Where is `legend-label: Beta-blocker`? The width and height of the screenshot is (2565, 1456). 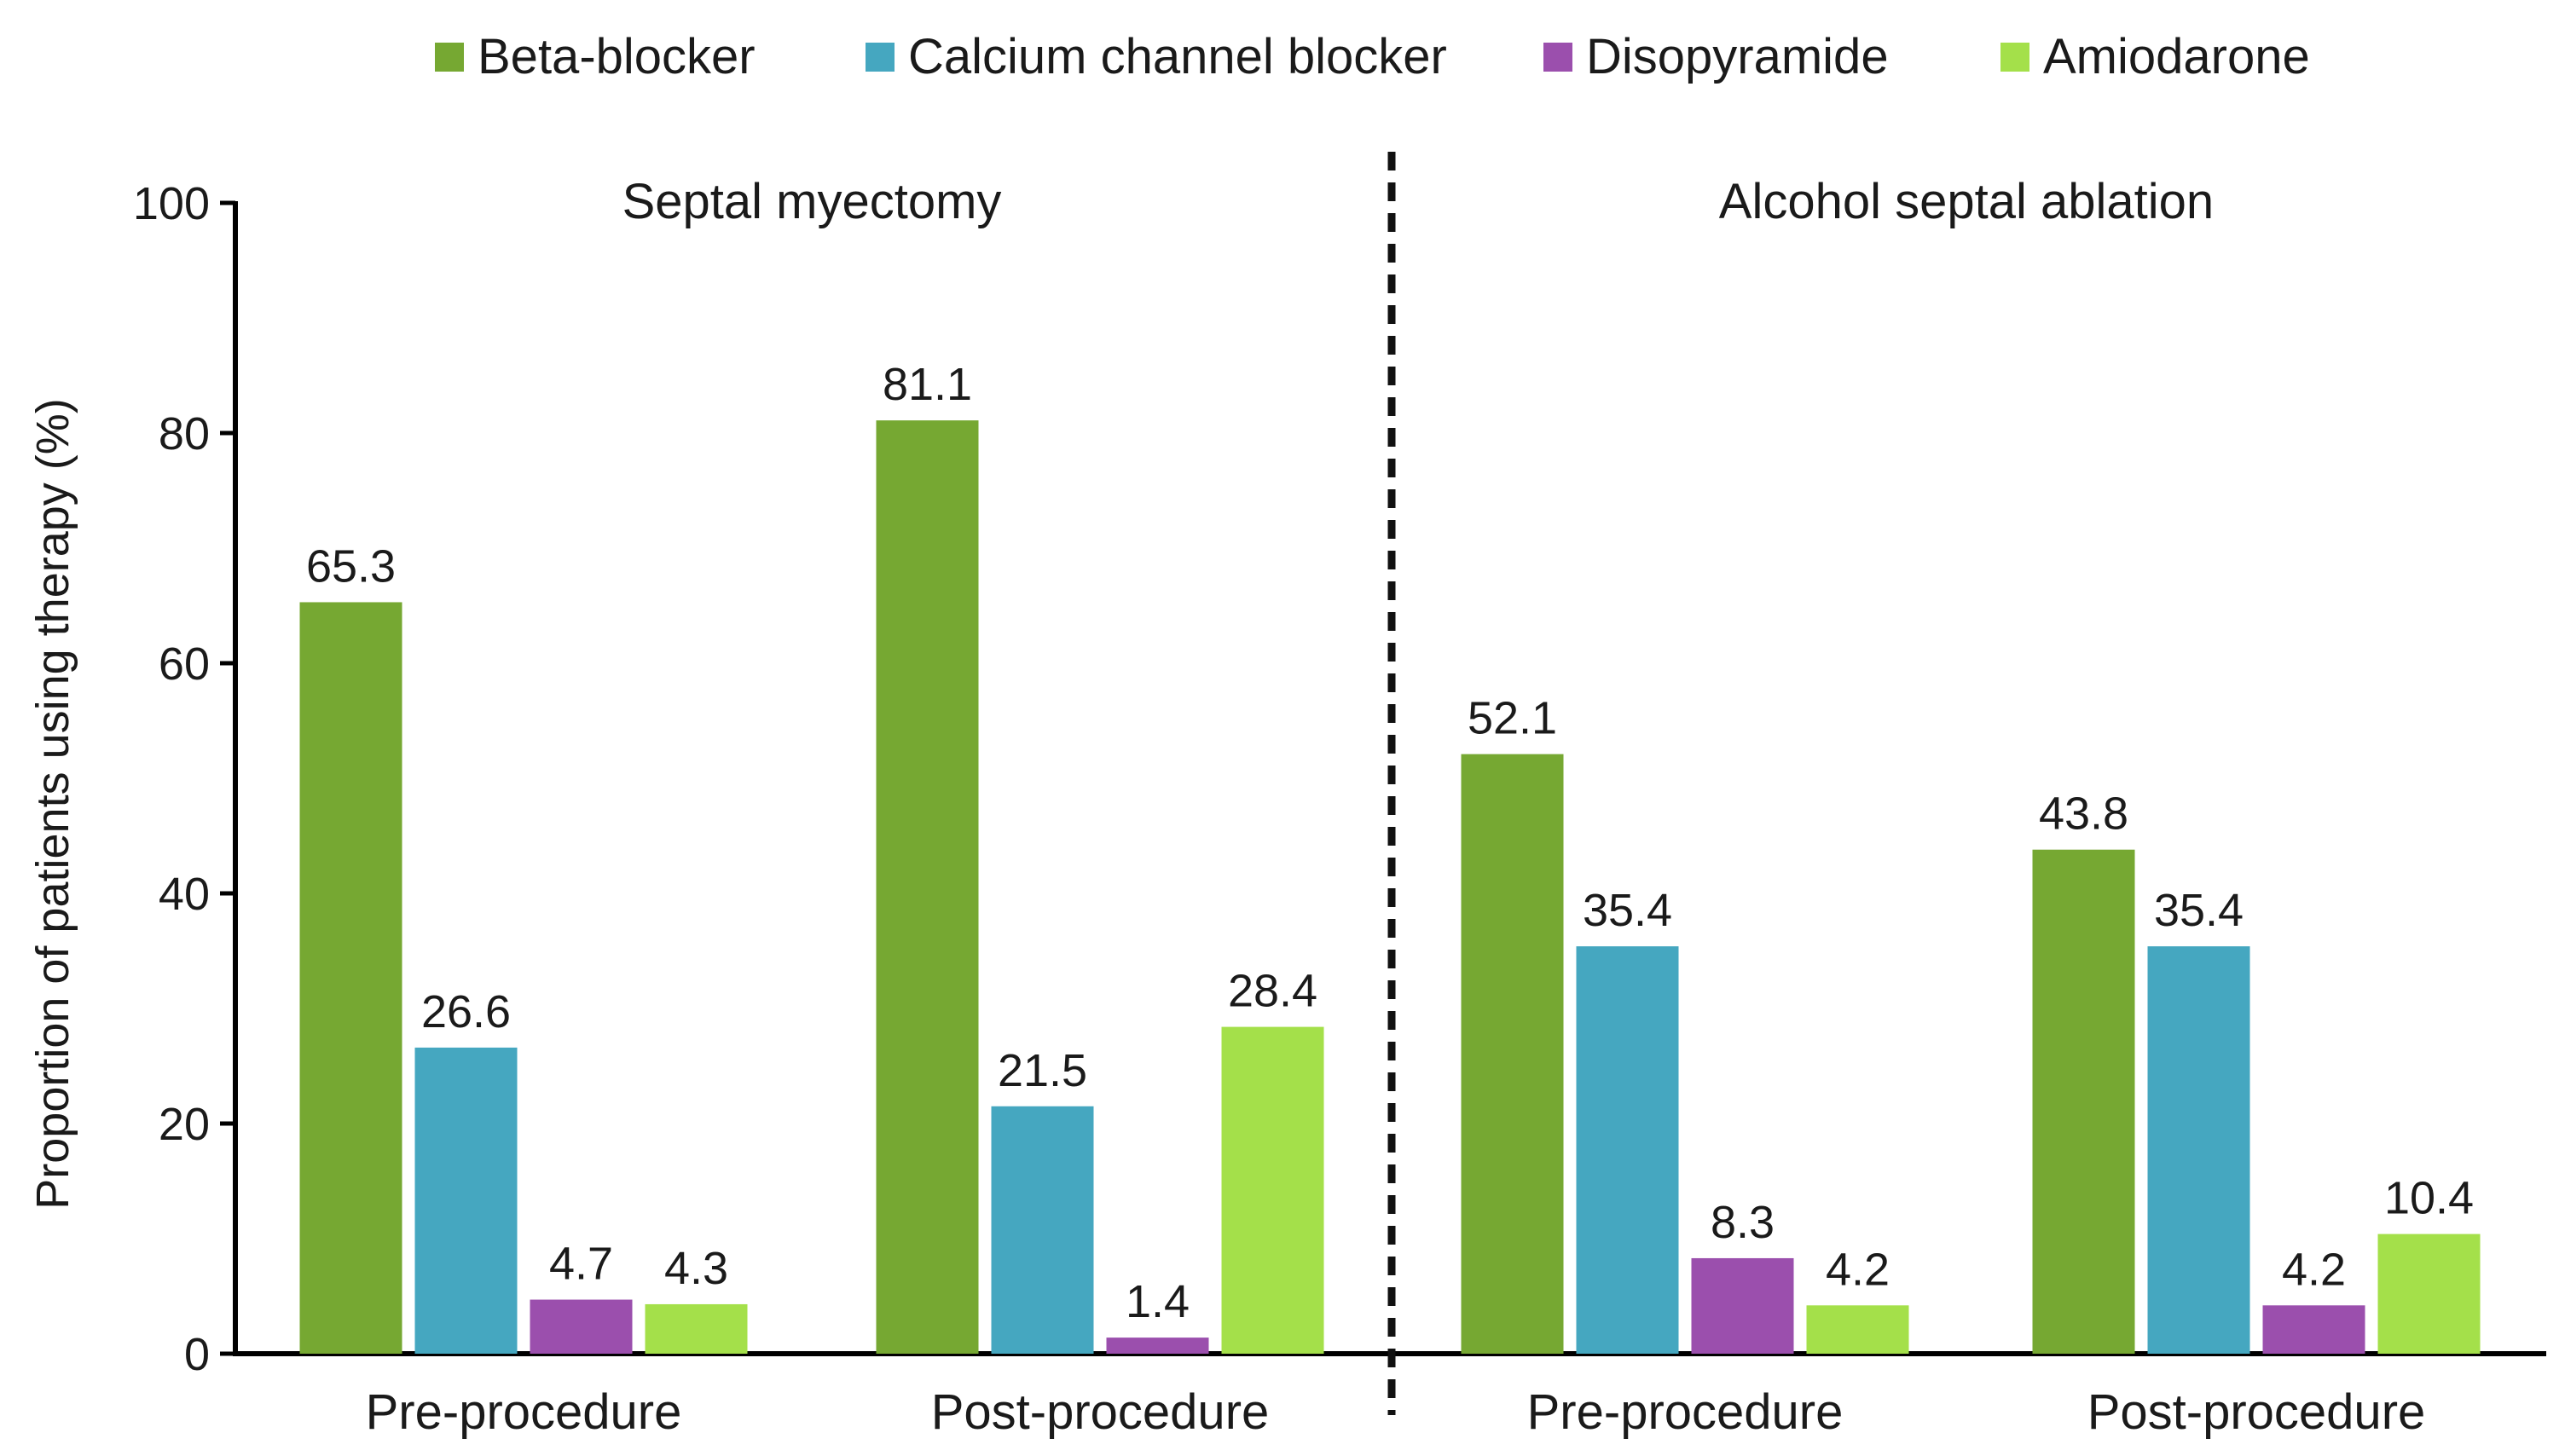 legend-label: Beta-blocker is located at coordinates (617, 56).